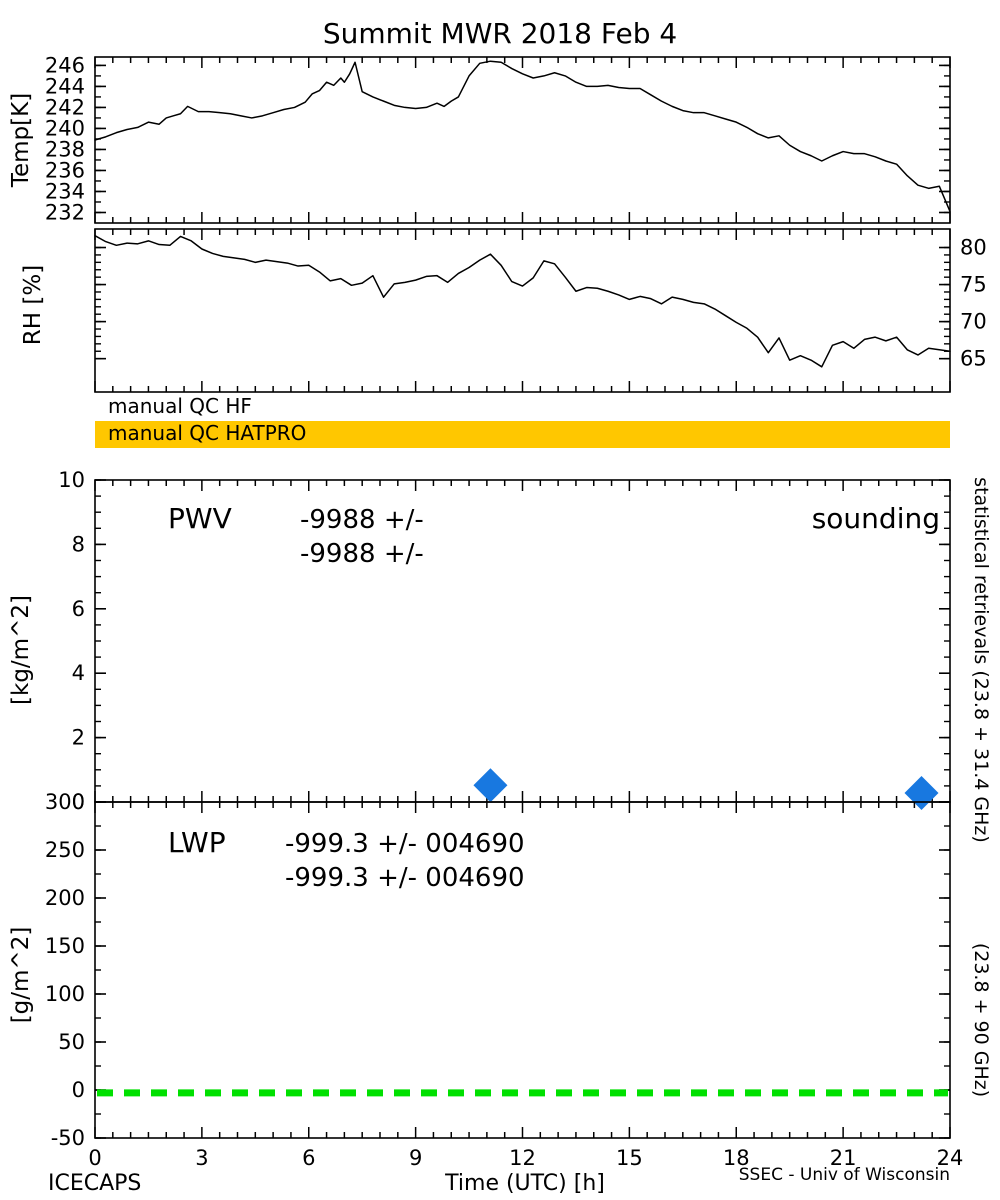 This screenshot has height=1200, width=1000. Describe the element at coordinates (33, 305) in the screenshot. I see `humidity-axis-title: RH [%]` at that location.